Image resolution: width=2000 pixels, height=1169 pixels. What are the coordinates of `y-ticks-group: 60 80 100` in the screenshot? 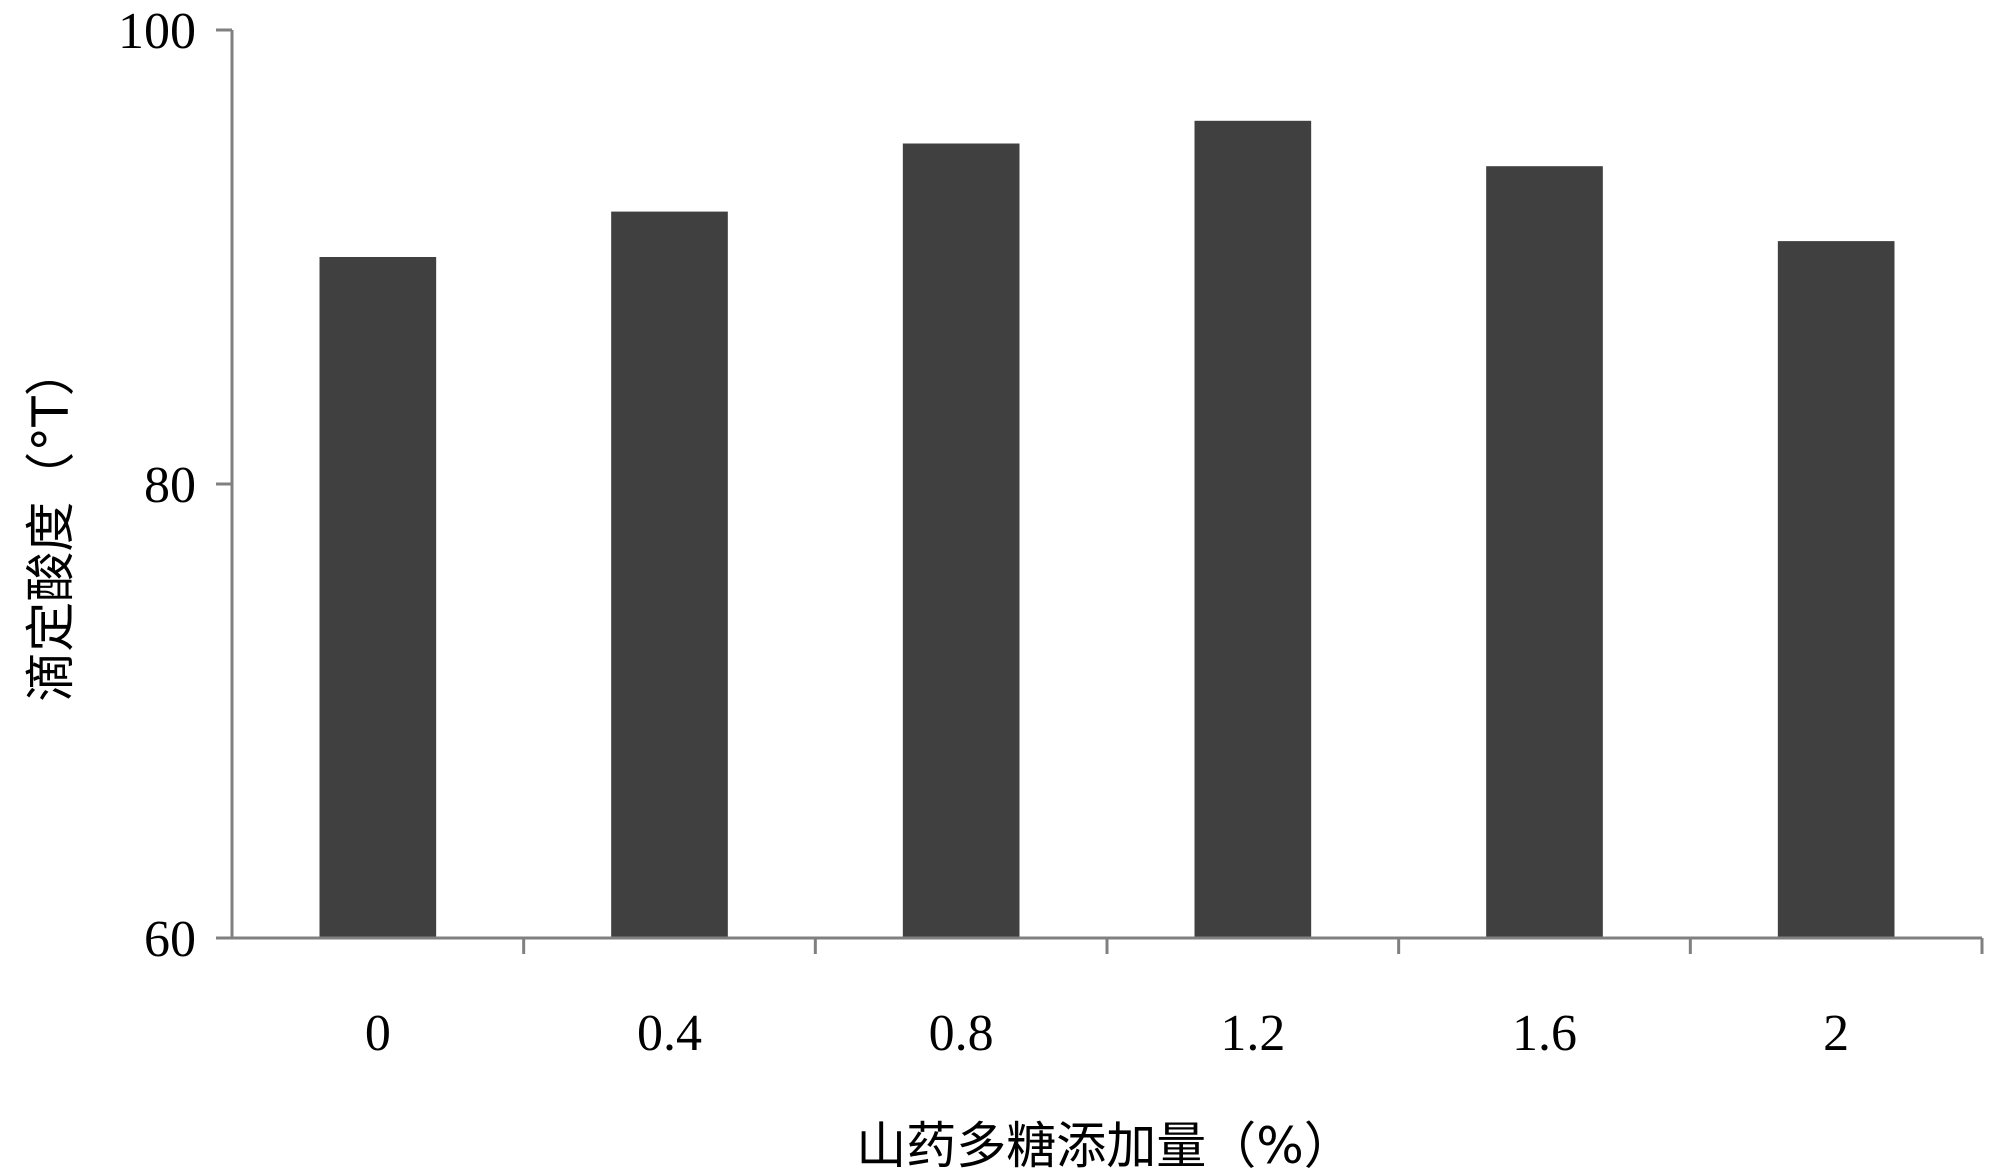 It's located at (175, 485).